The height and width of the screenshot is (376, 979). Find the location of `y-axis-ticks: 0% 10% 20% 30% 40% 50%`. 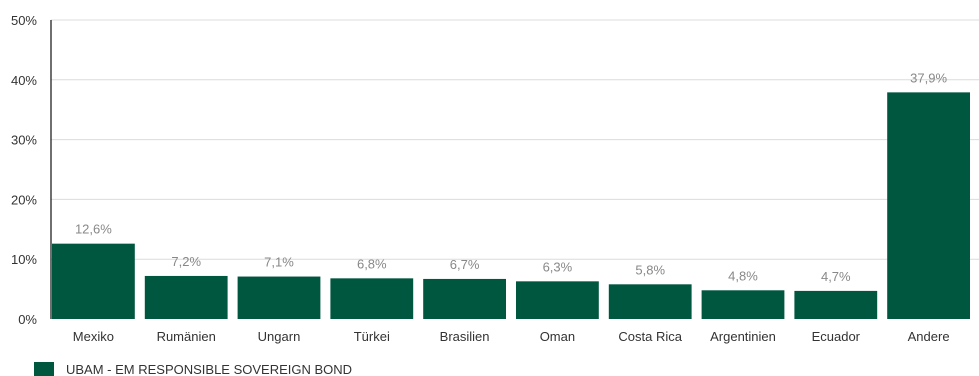

y-axis-ticks: 0% 10% 20% 30% 40% 50% is located at coordinates (24, 170).